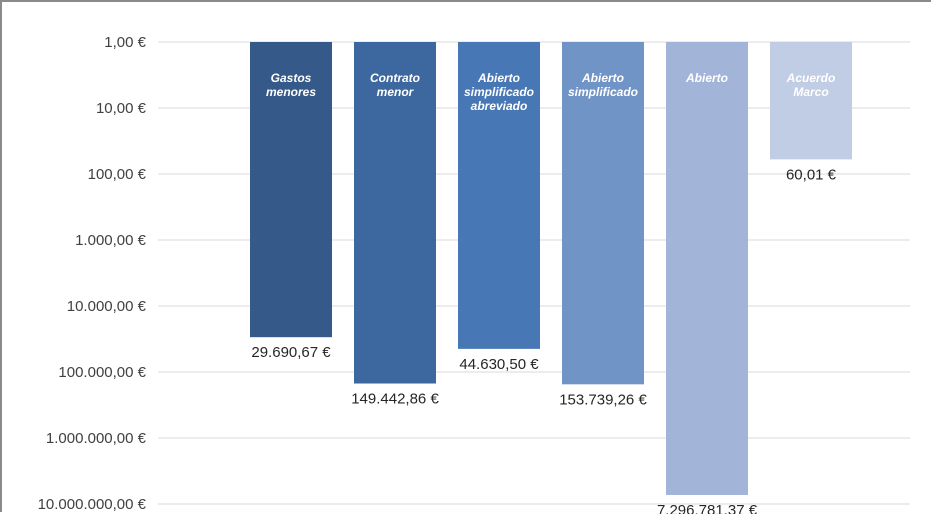 The height and width of the screenshot is (514, 933). Describe the element at coordinates (96, 438) in the screenshot. I see `y-tick-label: 1.000.000,00 €` at that location.